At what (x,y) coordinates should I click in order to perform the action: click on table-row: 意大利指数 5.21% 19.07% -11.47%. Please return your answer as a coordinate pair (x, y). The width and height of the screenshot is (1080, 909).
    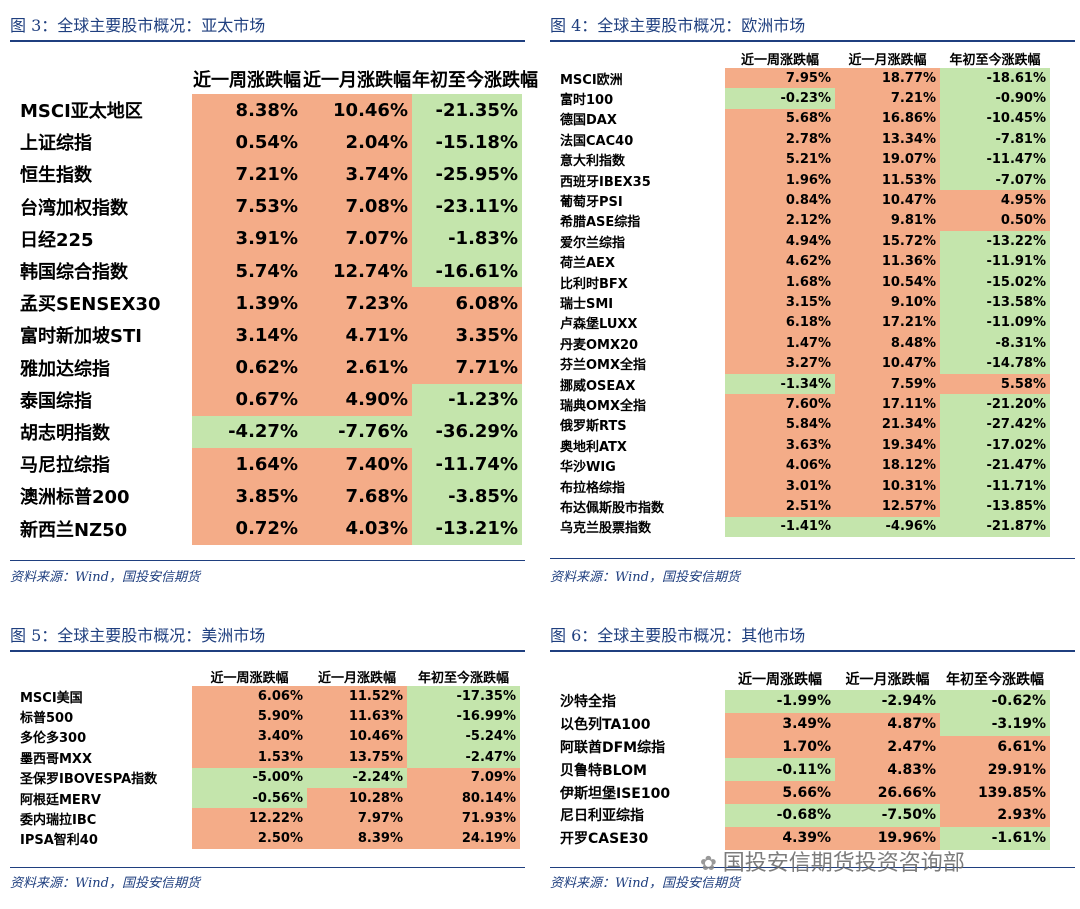
    Looking at the image, I should click on (805, 159).